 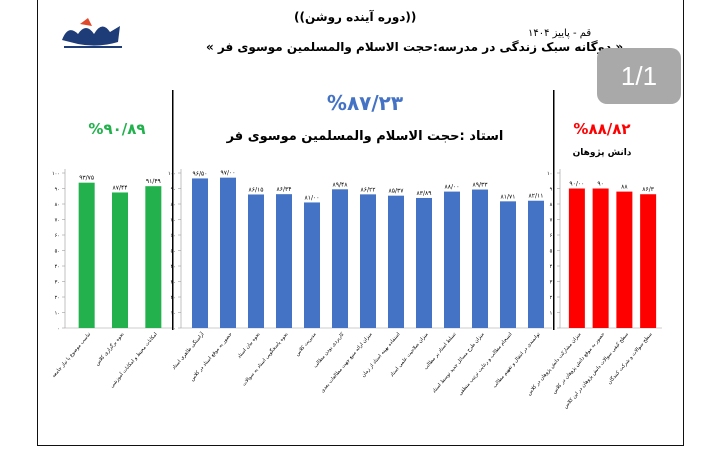 I want to click on category-label: سطح سوالات و شرکت کنندگان, so click(x=630, y=358).